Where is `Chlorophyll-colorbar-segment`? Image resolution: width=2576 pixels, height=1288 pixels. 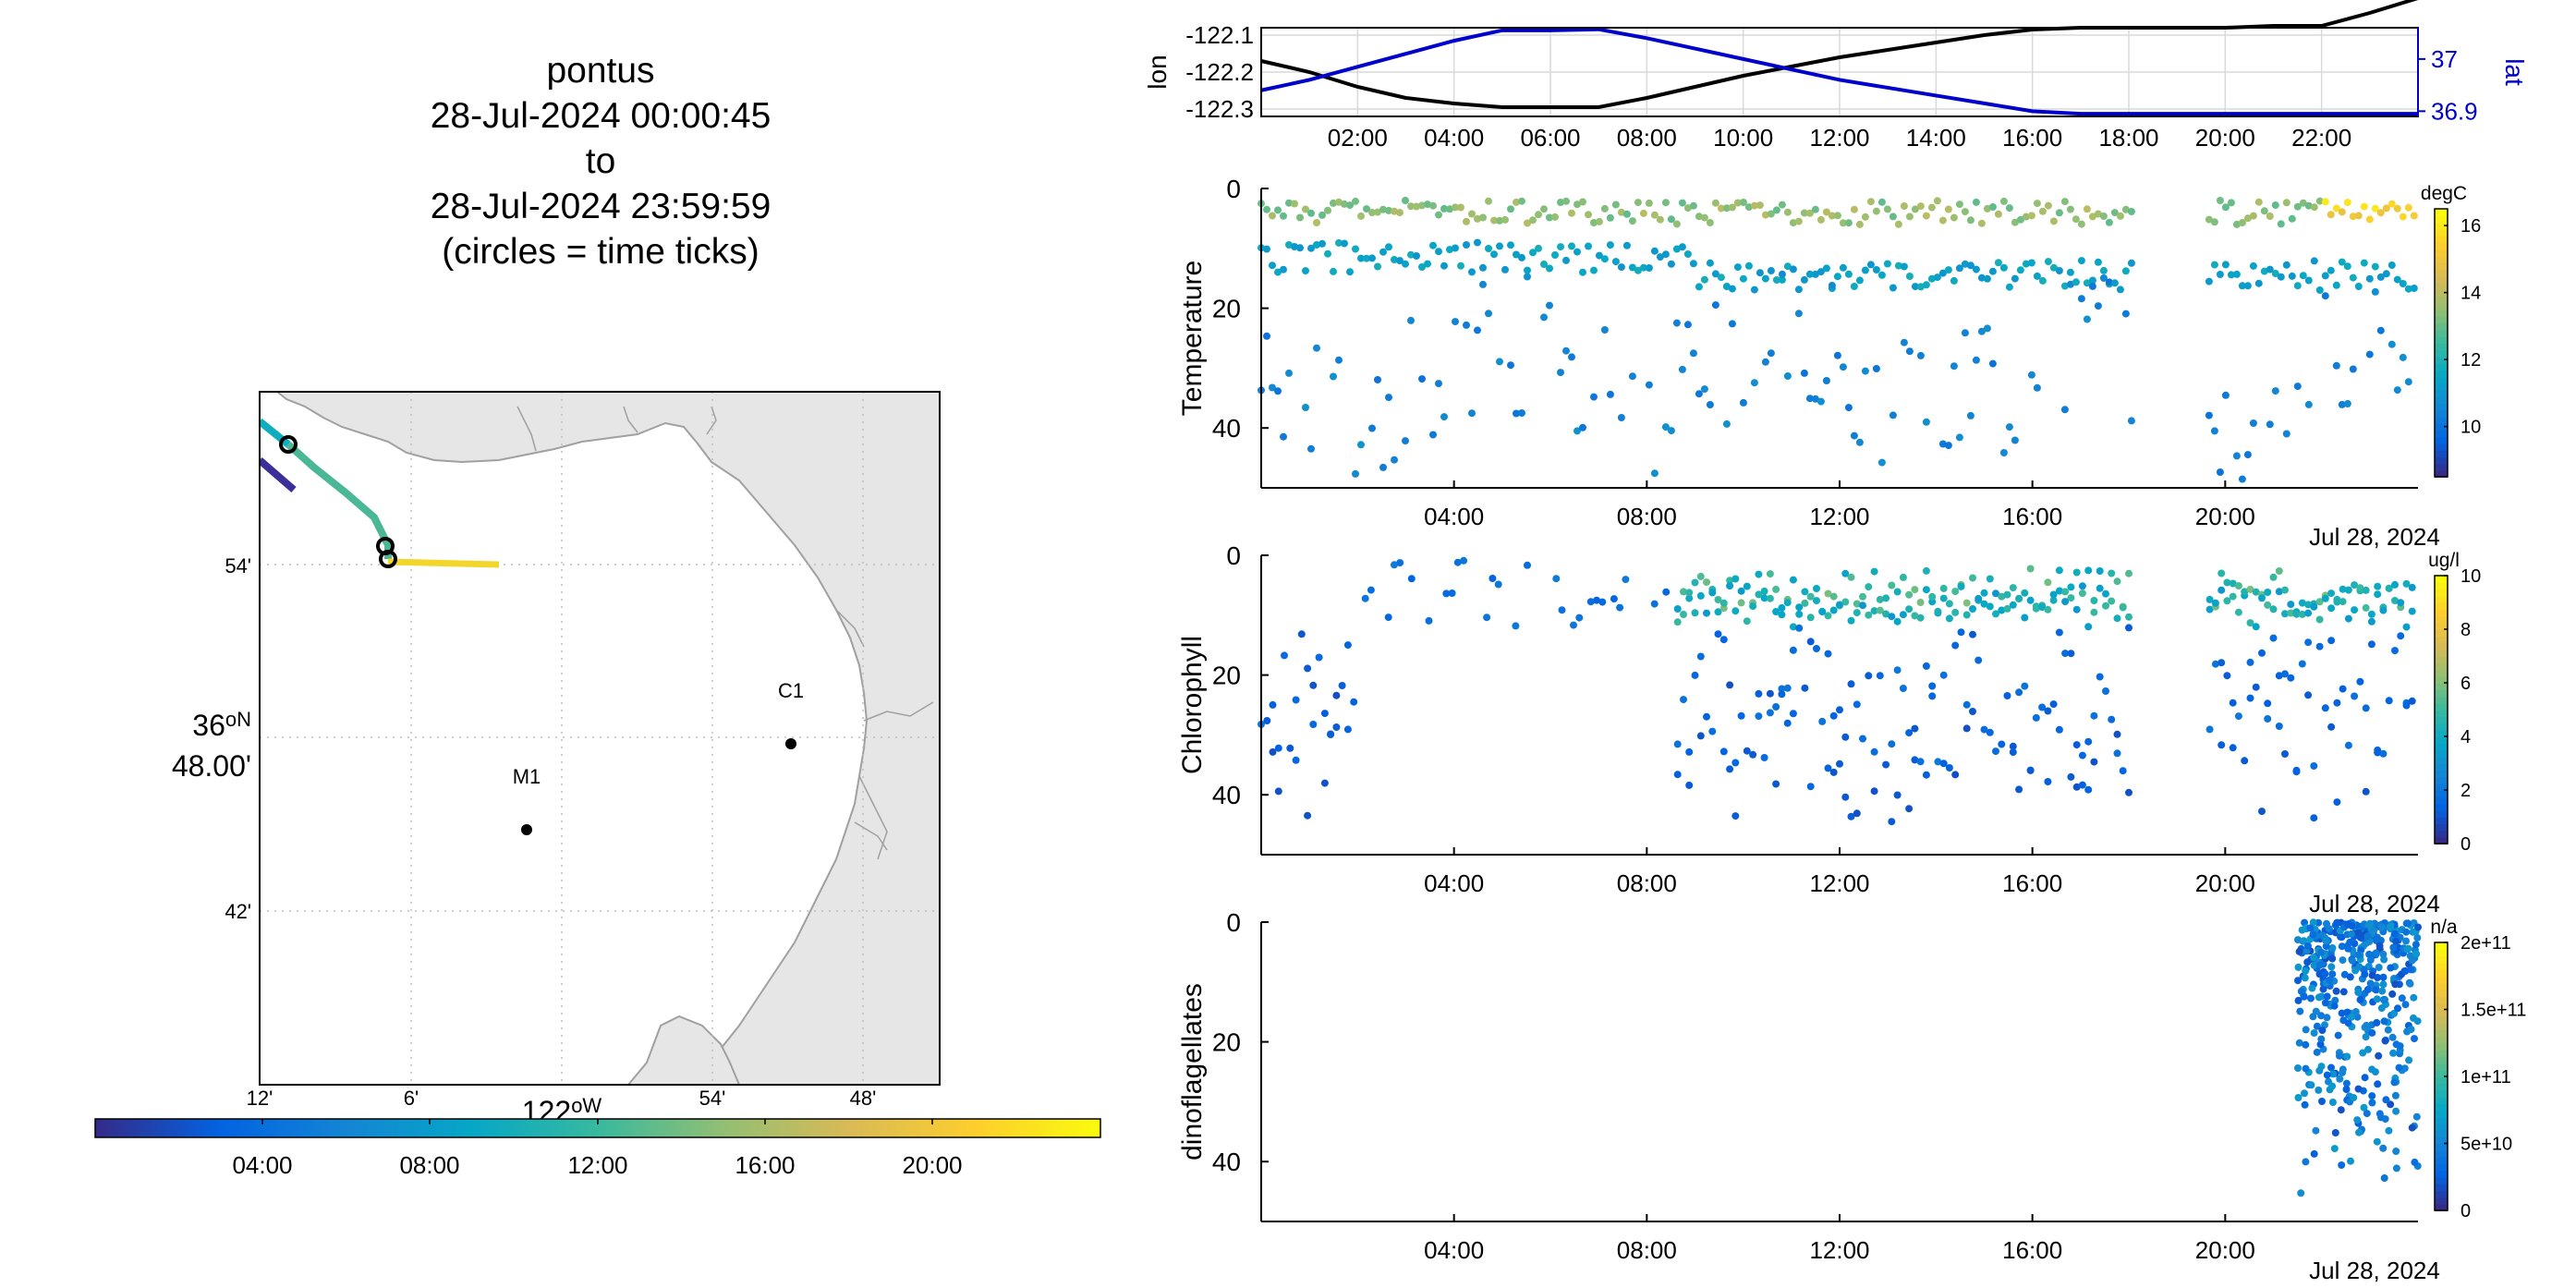
Chlorophyll-colorbar-segment is located at coordinates (2441, 821).